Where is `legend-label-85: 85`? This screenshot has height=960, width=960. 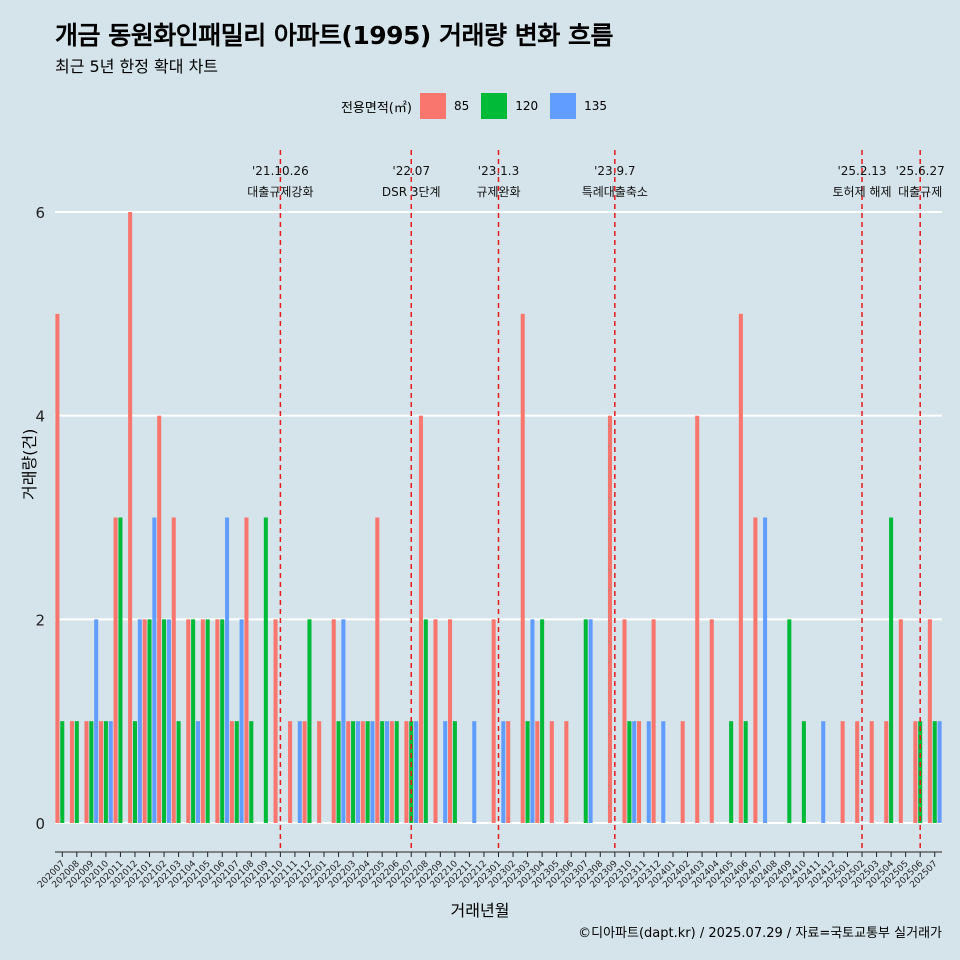 legend-label-85: 85 is located at coordinates (461, 106).